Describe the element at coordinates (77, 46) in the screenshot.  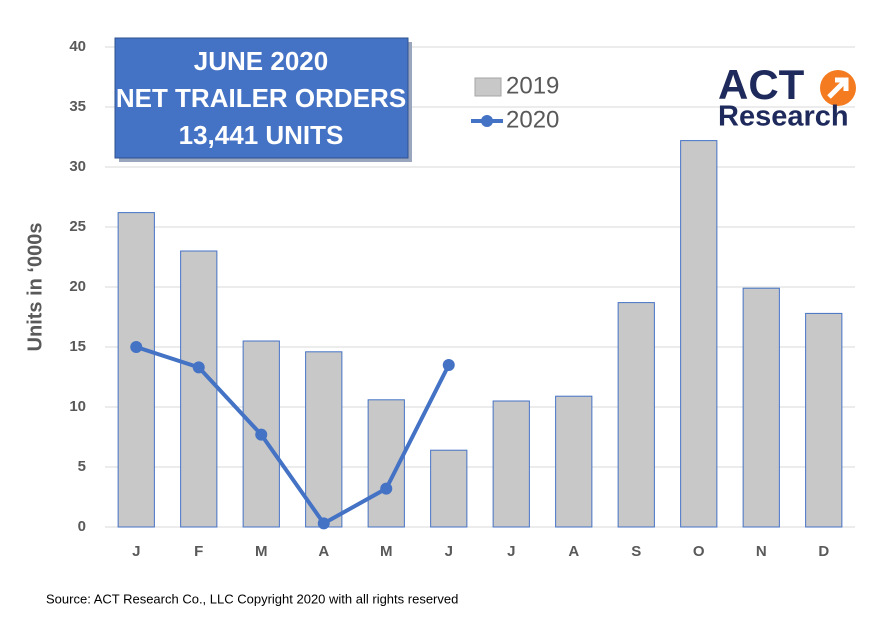
I see `y-tick-label: 40` at that location.